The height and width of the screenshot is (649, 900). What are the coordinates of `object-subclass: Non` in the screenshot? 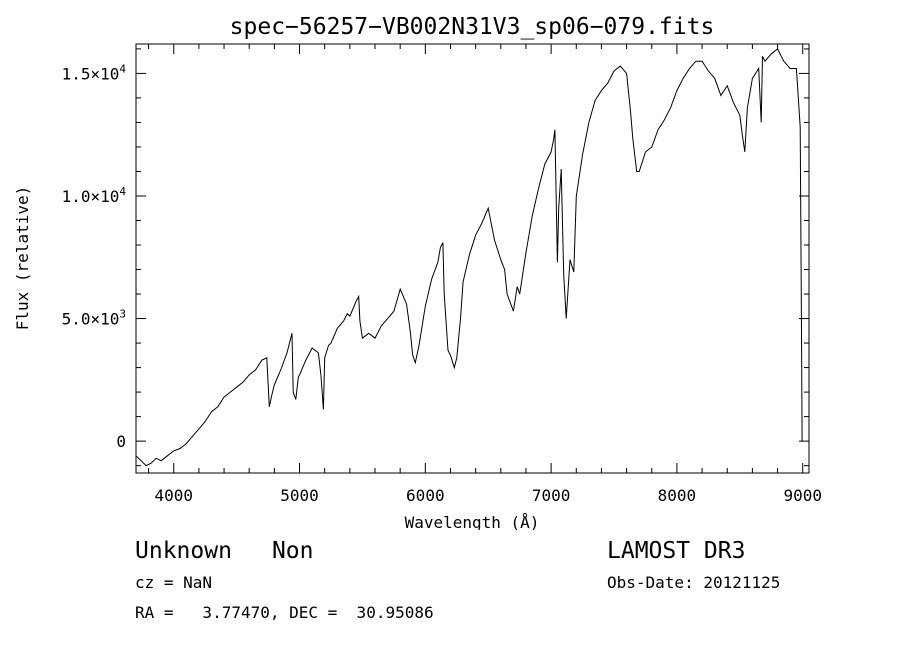 It's located at (292, 551).